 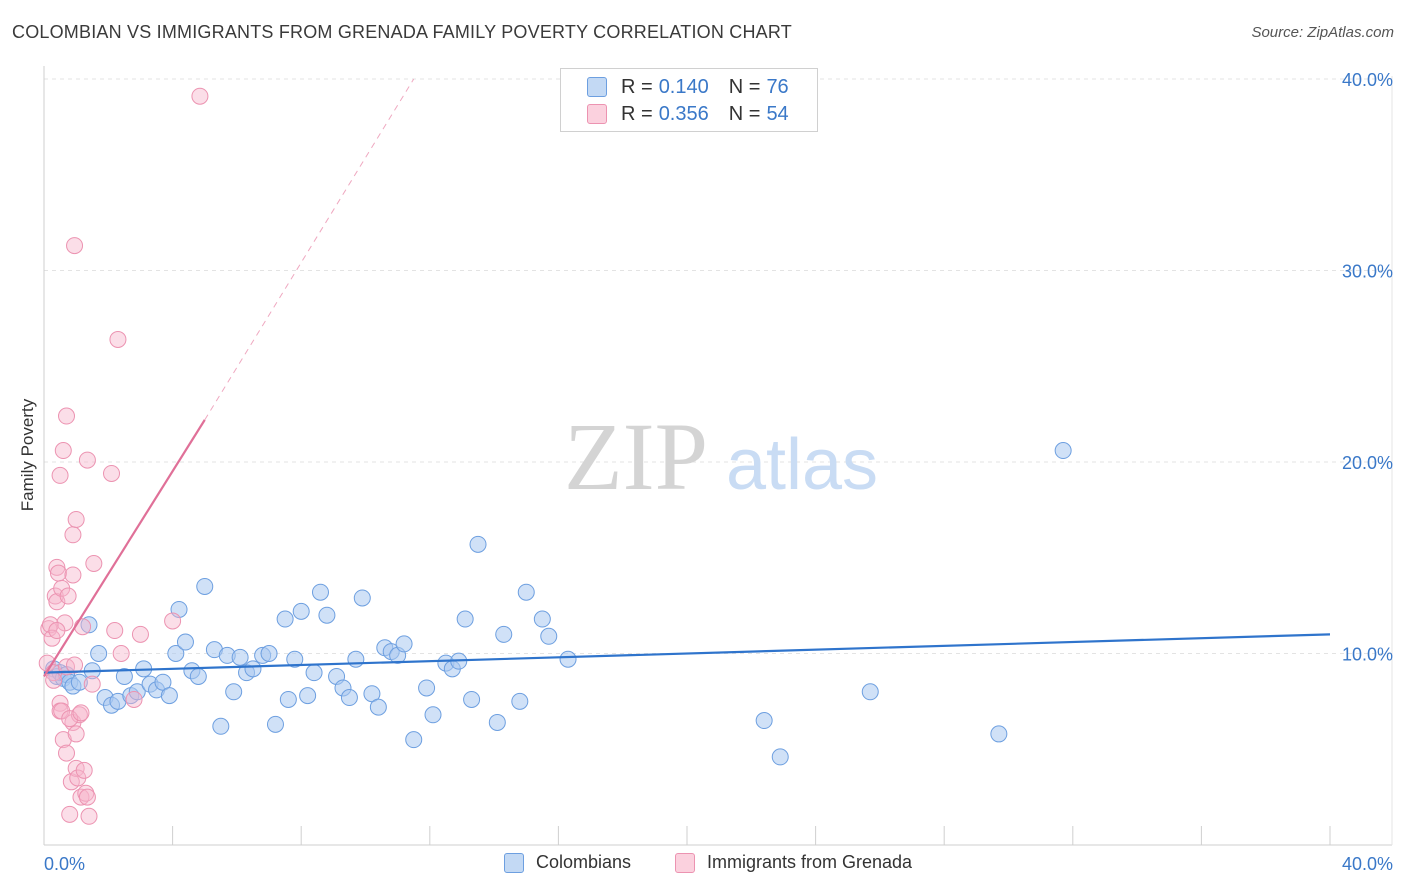 I want to click on x-tick-label: 40.0%, so click(x=1367, y=864).